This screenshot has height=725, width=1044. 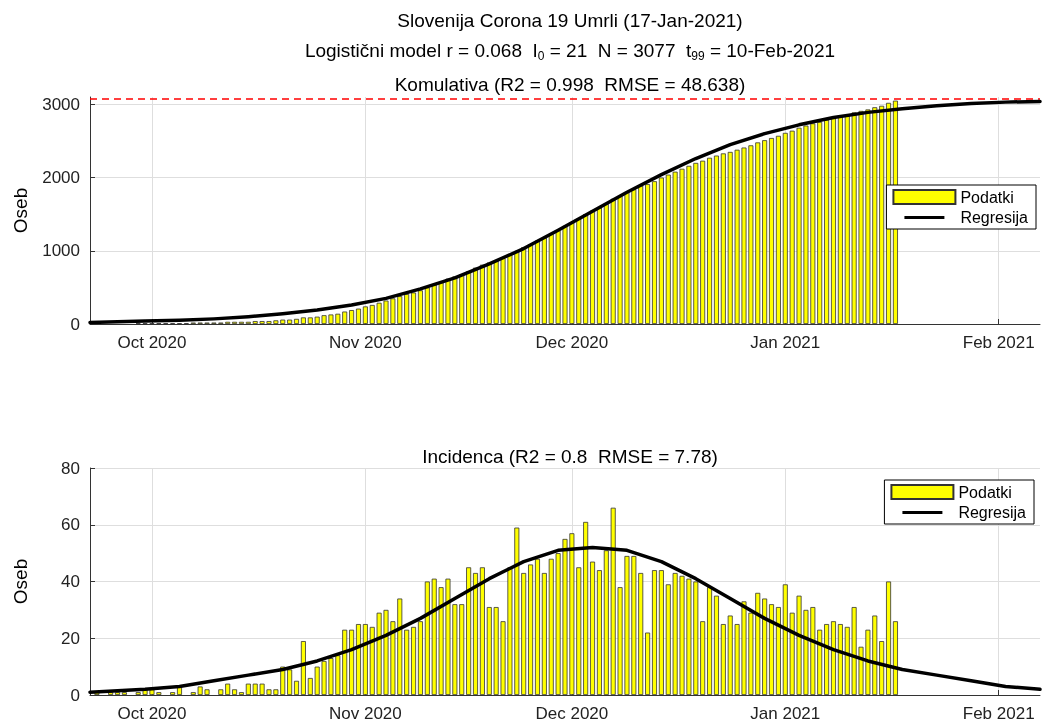 I want to click on y-tick-label: 3000, so click(x=61, y=104).